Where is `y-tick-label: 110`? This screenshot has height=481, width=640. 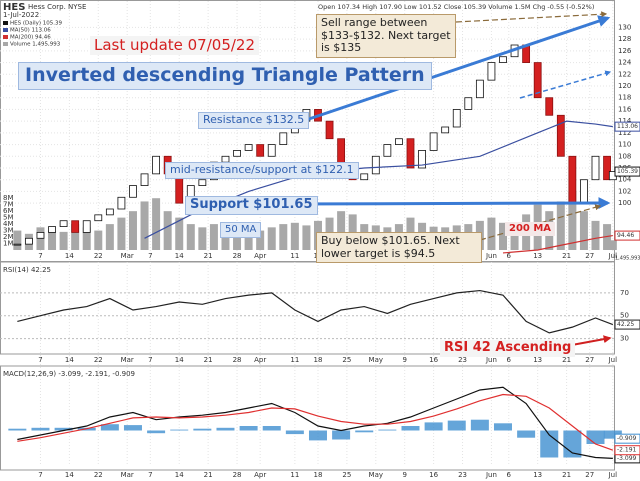
y-tick-label: 110 is located at coordinates (624, 145).